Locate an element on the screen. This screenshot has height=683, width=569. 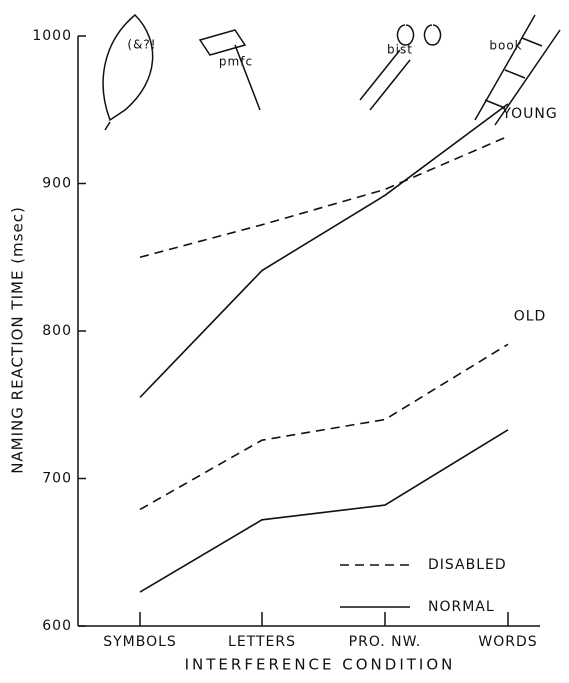
legend-label: DISABLED is located at coordinates (467, 565).